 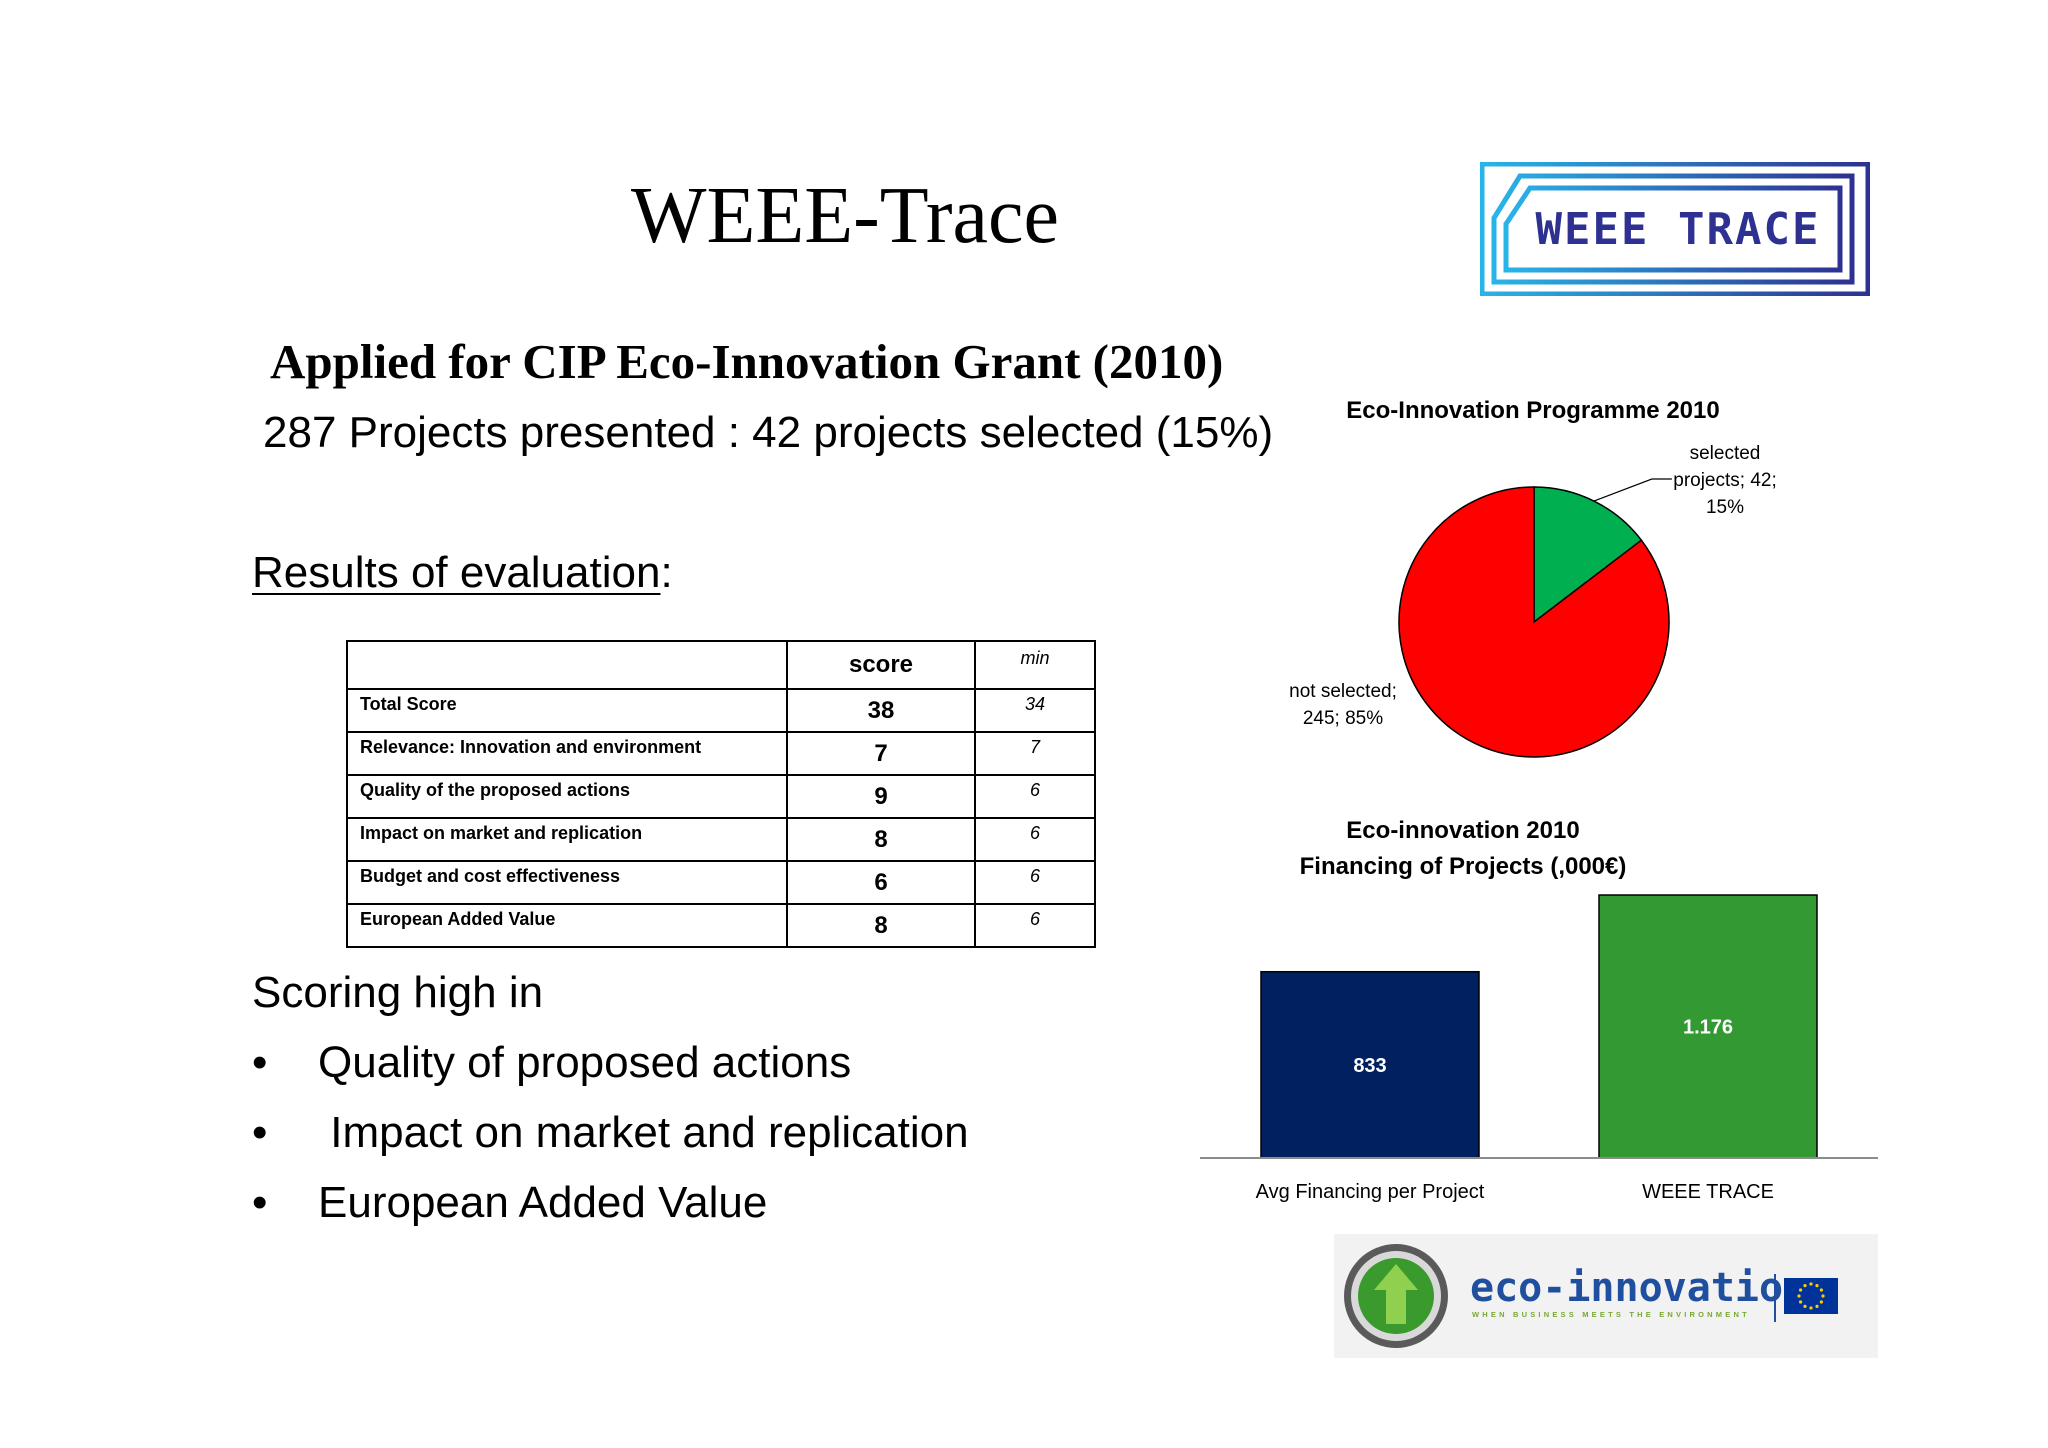 I want to click on bullet-item: • Impact on market and replication, so click(x=652, y=1133).